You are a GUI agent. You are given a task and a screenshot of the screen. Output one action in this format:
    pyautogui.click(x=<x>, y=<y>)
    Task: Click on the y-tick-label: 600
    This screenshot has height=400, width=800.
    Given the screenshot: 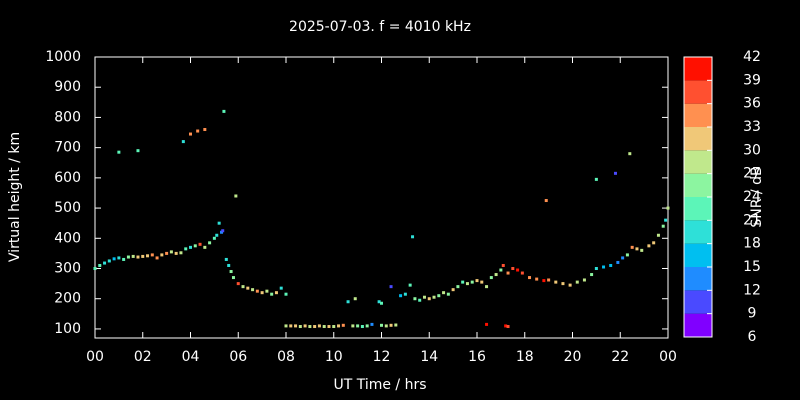 What is the action you would take?
    pyautogui.click(x=67, y=178)
    